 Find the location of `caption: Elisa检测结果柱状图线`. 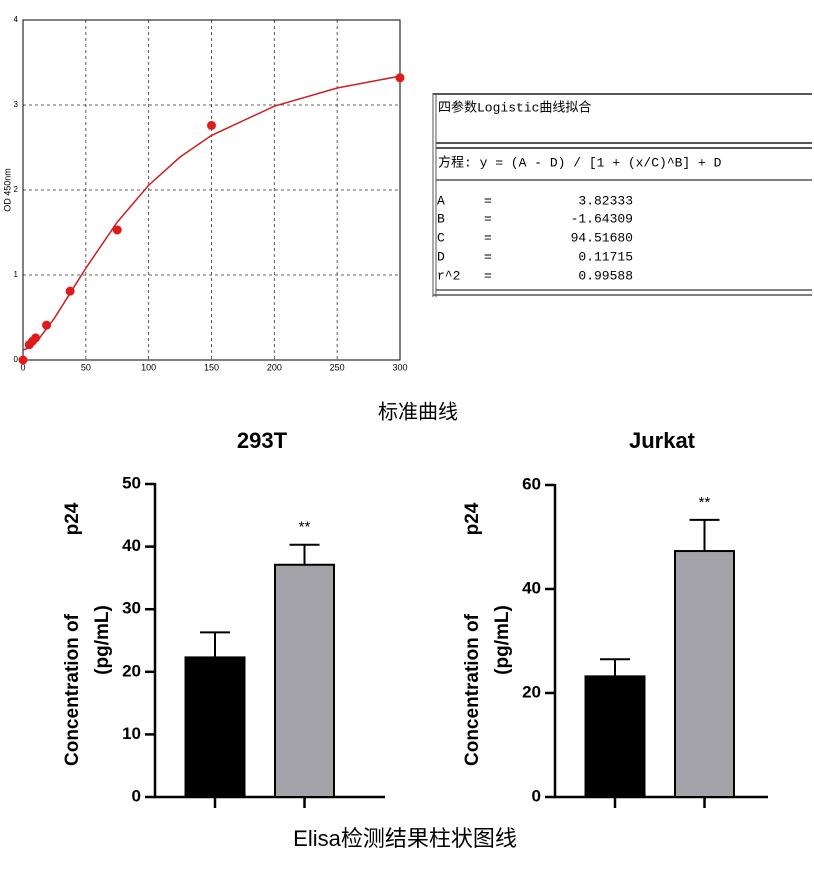

caption: Elisa检测结果柱状图线 is located at coordinates (405, 838).